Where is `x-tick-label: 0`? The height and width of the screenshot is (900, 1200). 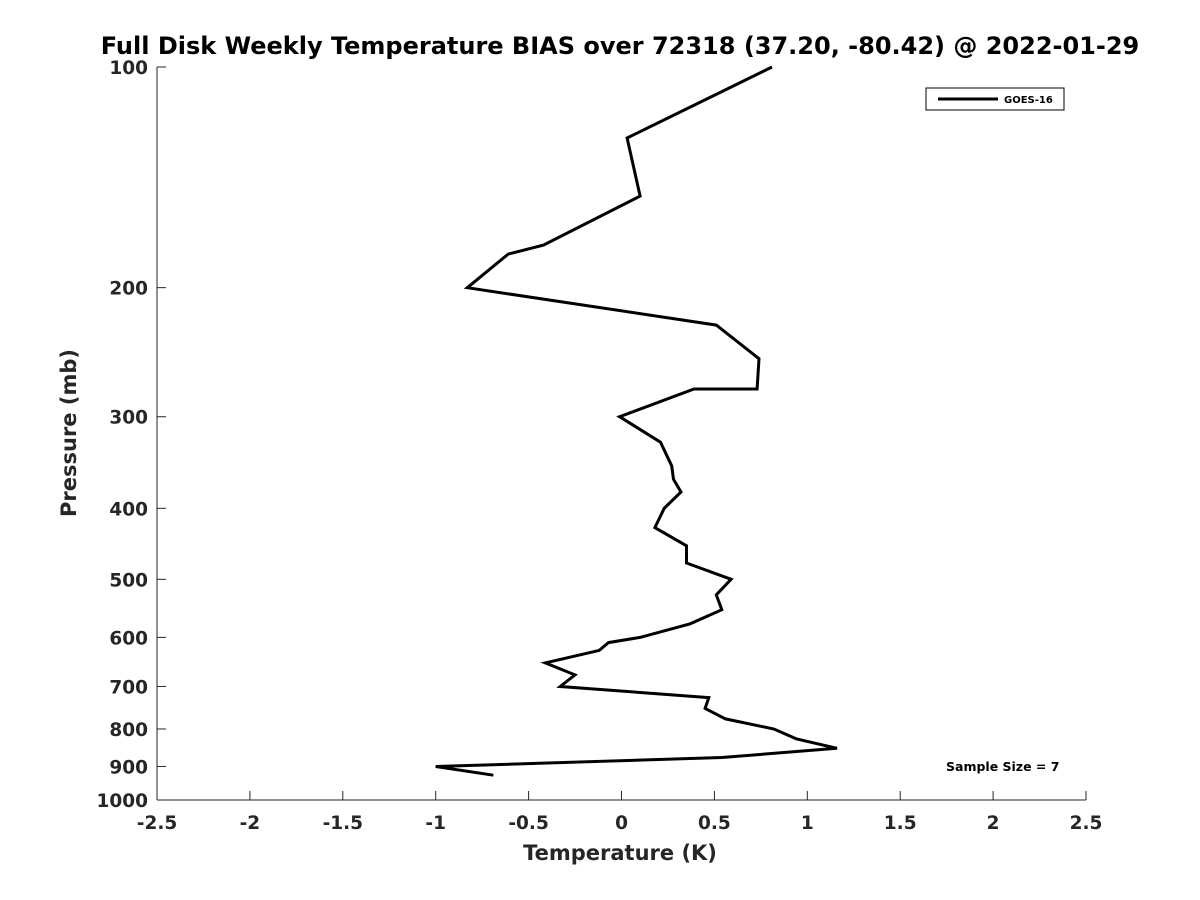
x-tick-label: 0 is located at coordinates (621, 823).